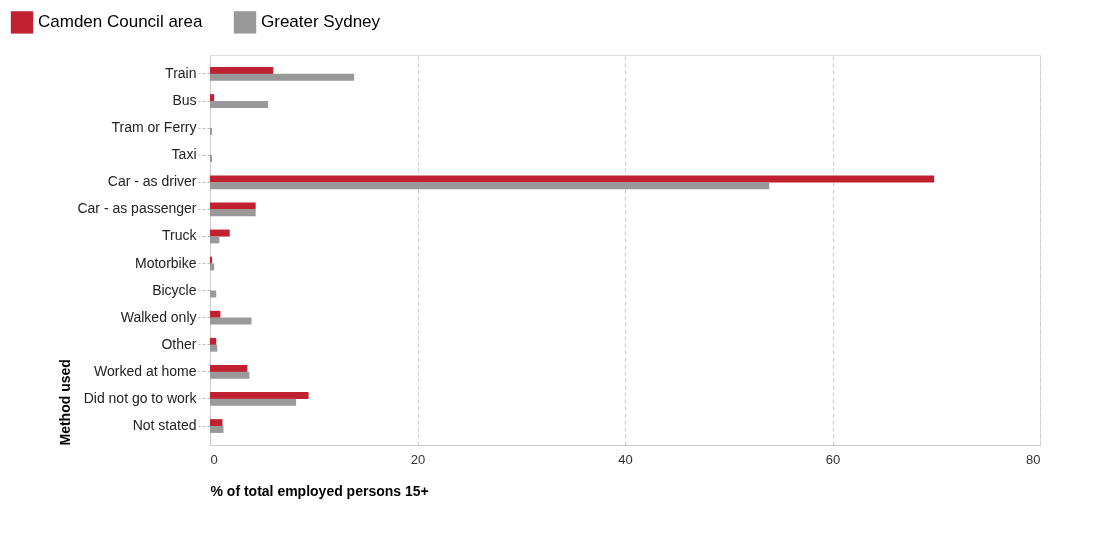 The width and height of the screenshot is (1097, 548). What do you see at coordinates (137, 208) in the screenshot?
I see `y-tick-label: Car - as passenger` at bounding box center [137, 208].